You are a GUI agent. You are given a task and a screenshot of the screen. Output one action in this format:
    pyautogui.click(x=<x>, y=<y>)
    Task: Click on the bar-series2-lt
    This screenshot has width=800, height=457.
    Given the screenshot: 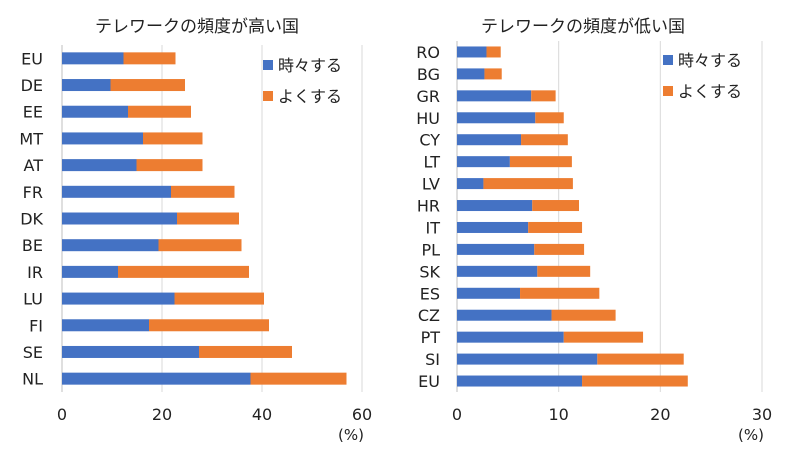 What is the action you would take?
    pyautogui.click(x=540, y=162)
    